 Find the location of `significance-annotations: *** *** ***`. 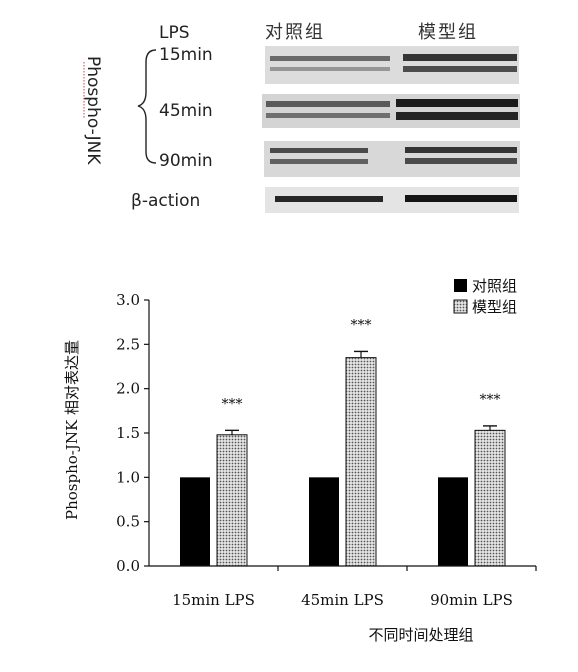

significance-annotations: *** *** *** is located at coordinates (361, 364).